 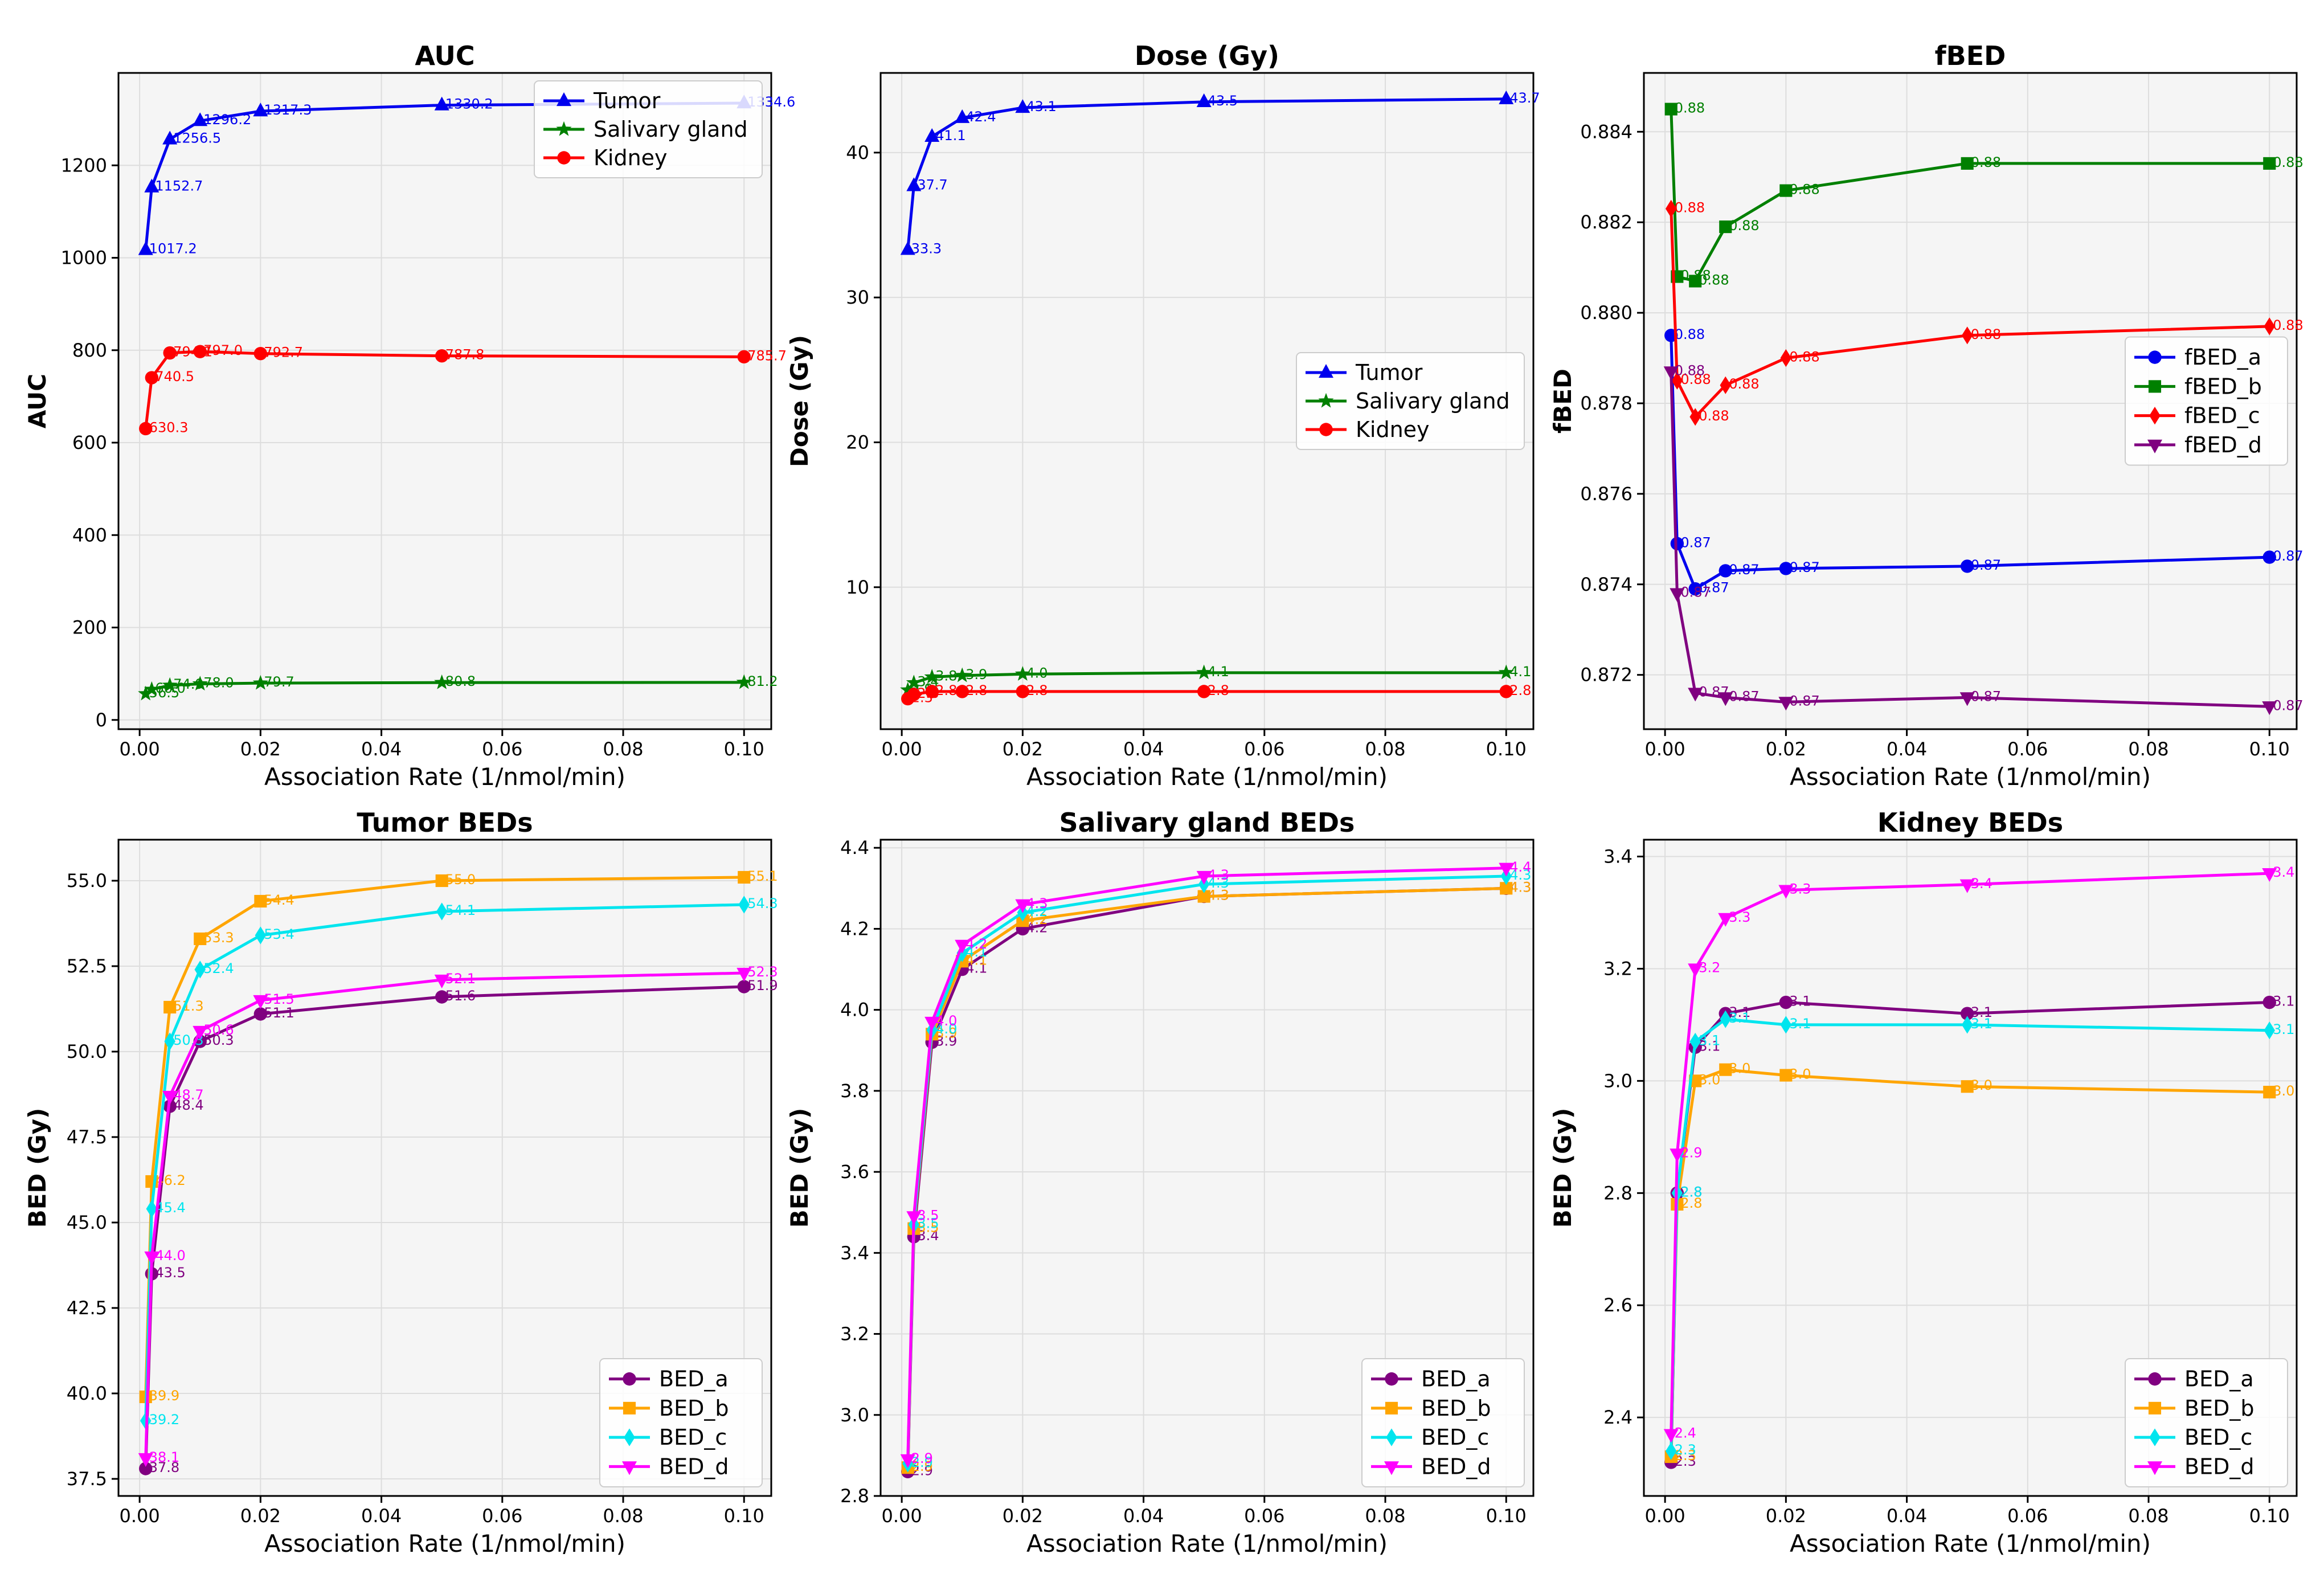 I want to click on y-tick-label: 47.5, so click(x=87, y=1137).